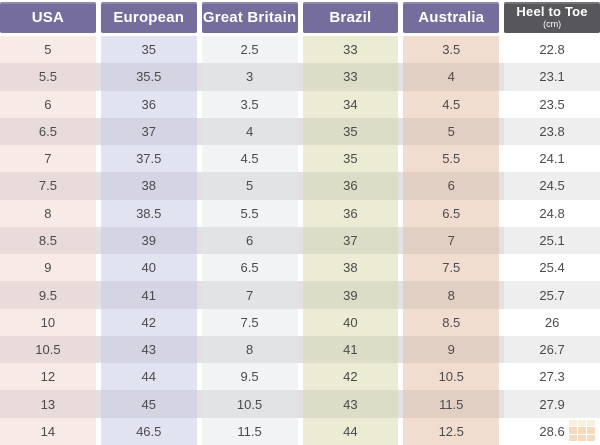 The width and height of the screenshot is (600, 445). Describe the element at coordinates (48, 17) in the screenshot. I see `header-cell-usa: USA` at that location.